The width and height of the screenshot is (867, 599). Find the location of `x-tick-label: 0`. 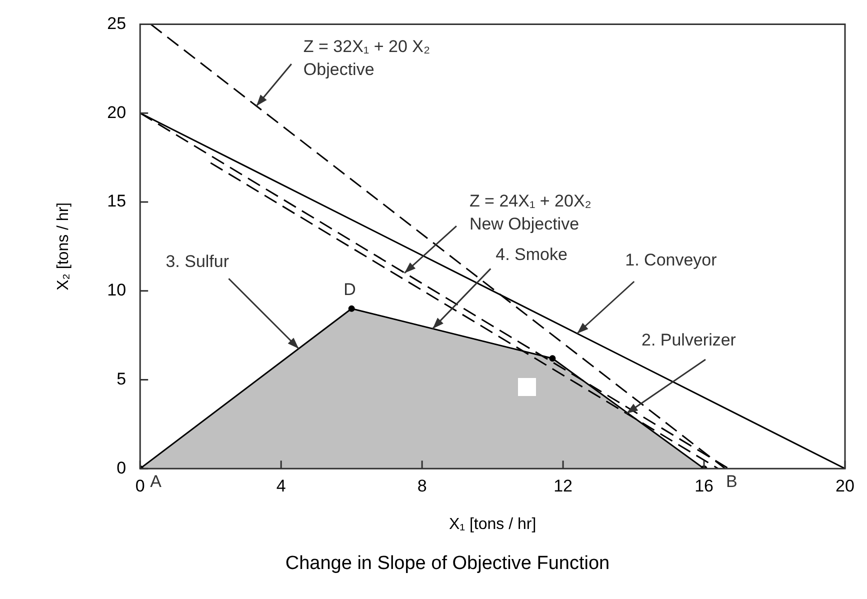

x-tick-label: 0 is located at coordinates (140, 486).